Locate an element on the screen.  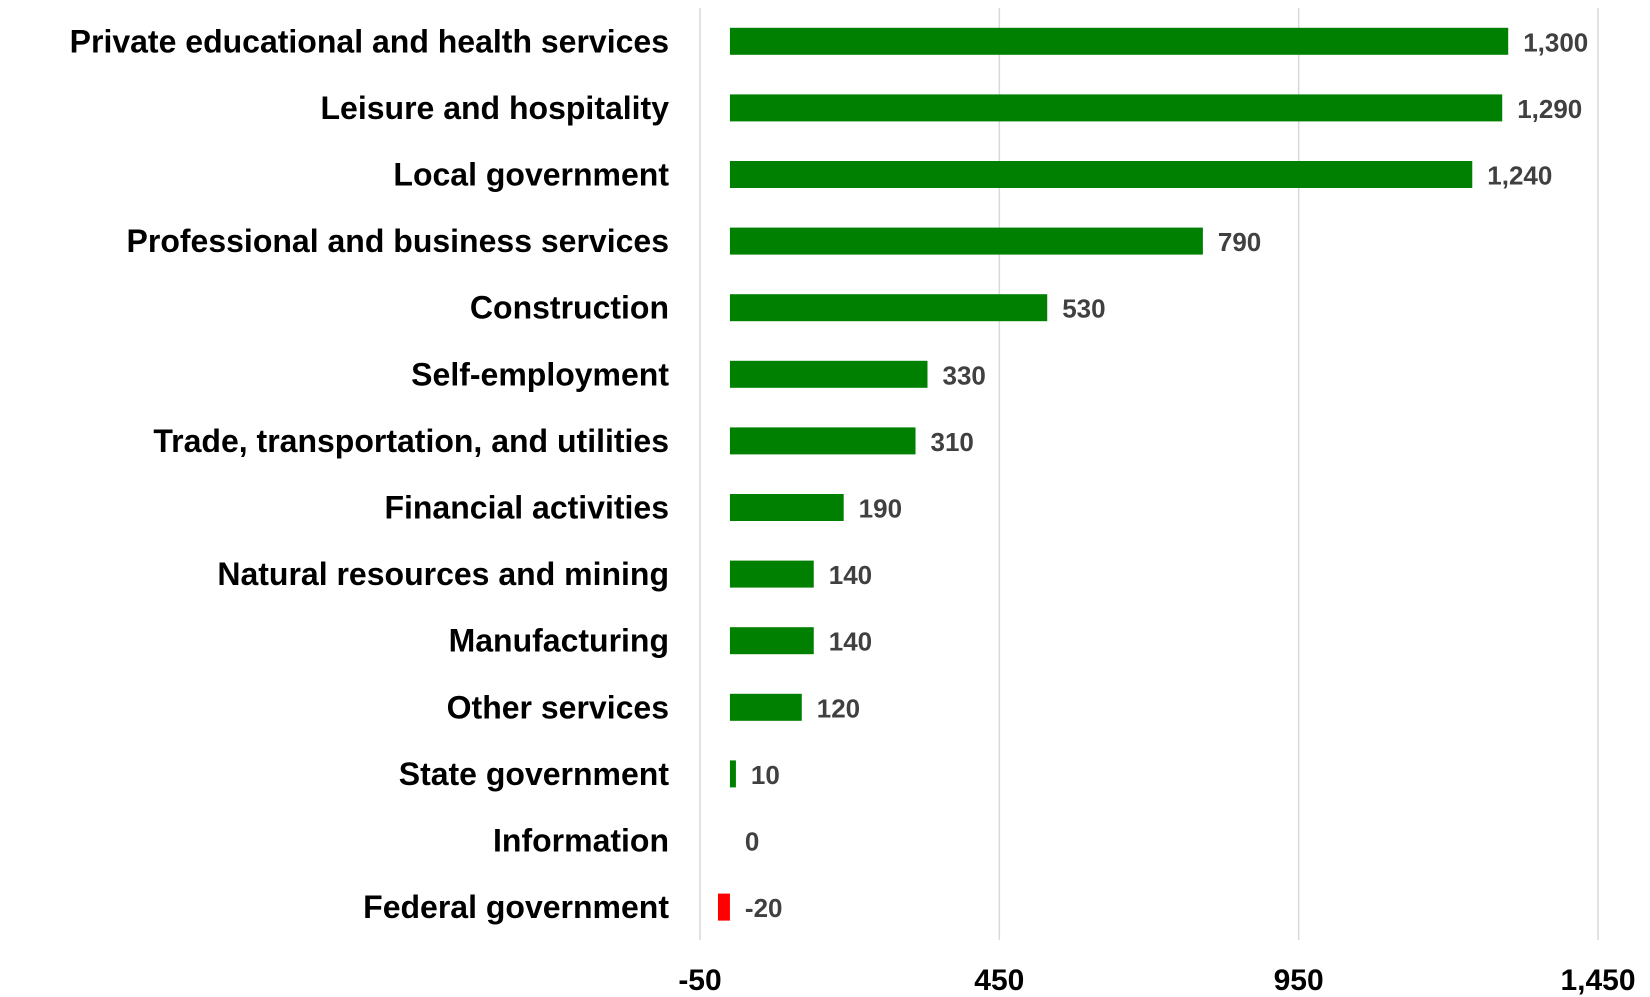
x-tick-label: 1,450 is located at coordinates (1597, 980).